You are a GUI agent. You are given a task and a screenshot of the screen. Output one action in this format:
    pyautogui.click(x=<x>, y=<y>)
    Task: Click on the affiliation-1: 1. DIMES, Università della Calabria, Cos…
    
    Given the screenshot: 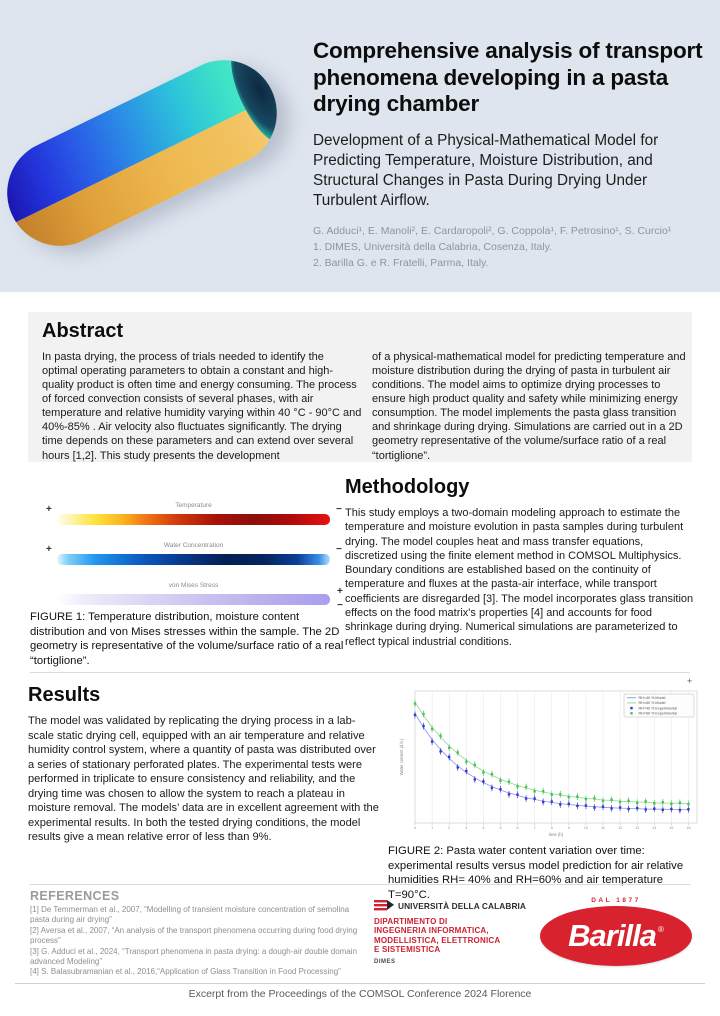 What is the action you would take?
    pyautogui.click(x=433, y=247)
    